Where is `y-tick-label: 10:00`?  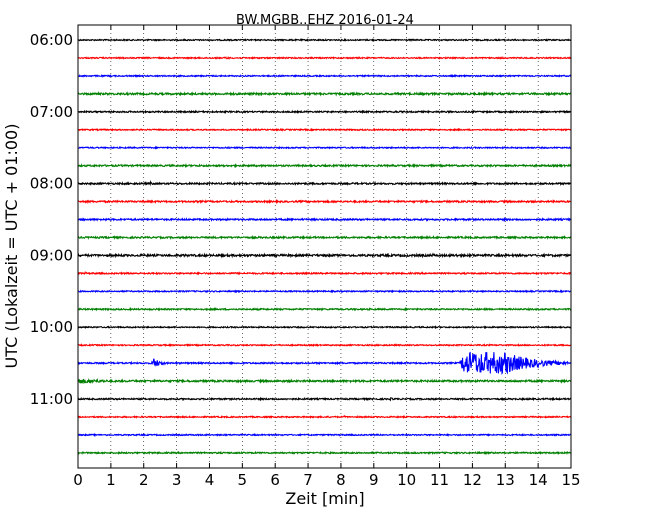 y-tick-label: 10:00 is located at coordinates (51, 327).